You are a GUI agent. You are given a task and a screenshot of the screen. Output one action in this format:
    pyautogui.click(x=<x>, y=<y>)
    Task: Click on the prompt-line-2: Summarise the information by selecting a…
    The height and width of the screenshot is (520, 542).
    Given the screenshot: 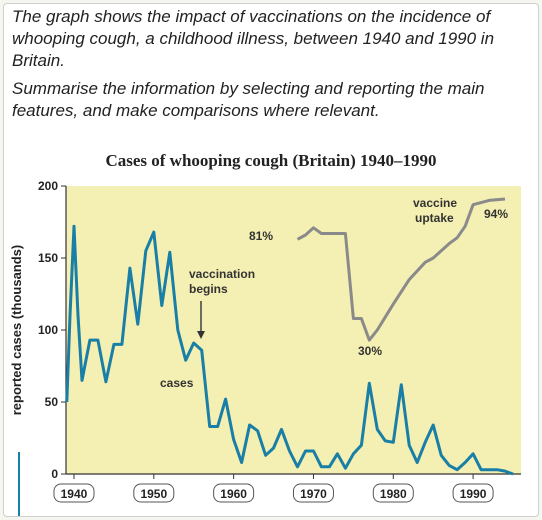 What is the action you would take?
    pyautogui.click(x=248, y=99)
    